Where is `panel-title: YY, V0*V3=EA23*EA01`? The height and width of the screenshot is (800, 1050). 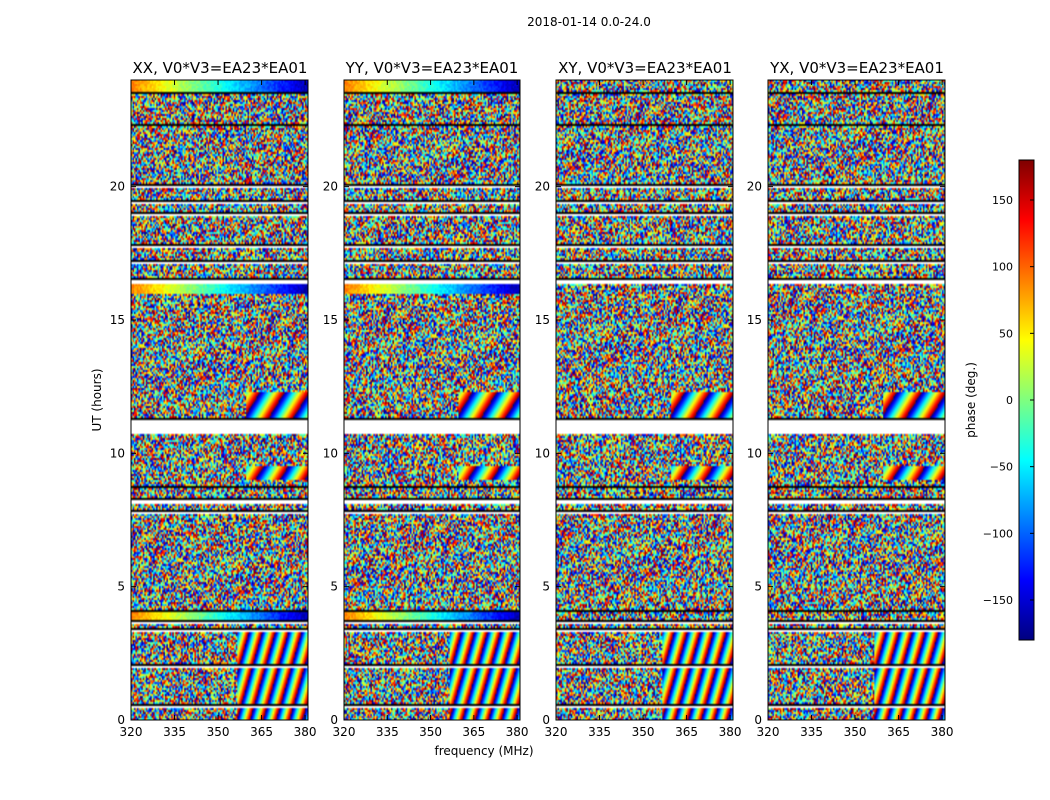
panel-title: YY, V0*V3=EA23*EA01 is located at coordinates (432, 68).